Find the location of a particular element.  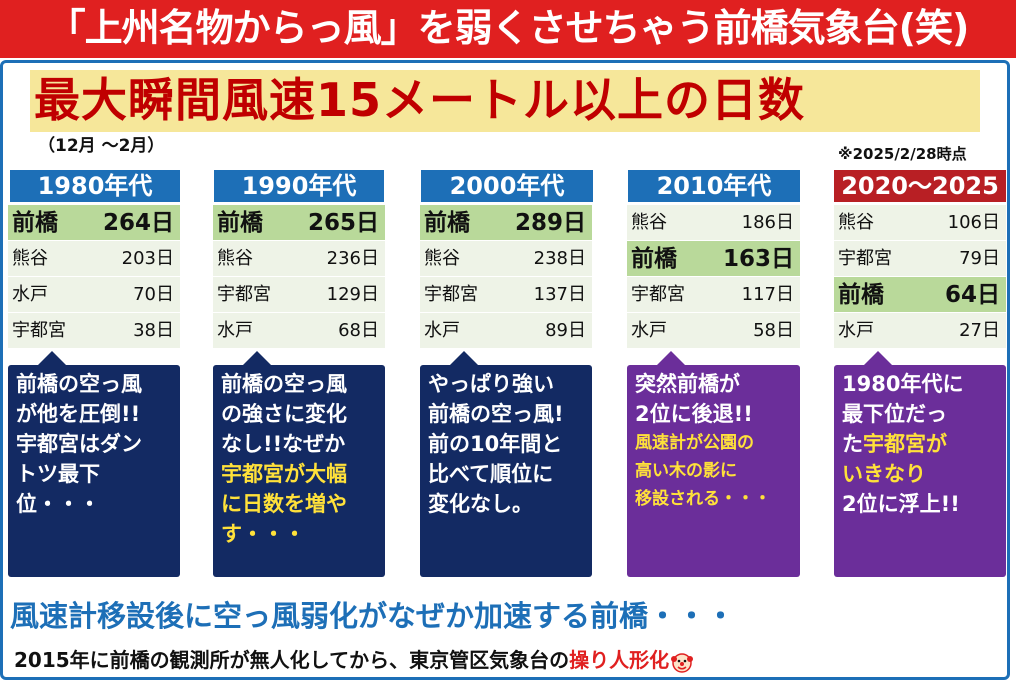

comment-box-1980s: 前橋の空っ風 が他を圧倒!! 宇都宮はダン トツ最下位・・・ is located at coordinates (94, 464).